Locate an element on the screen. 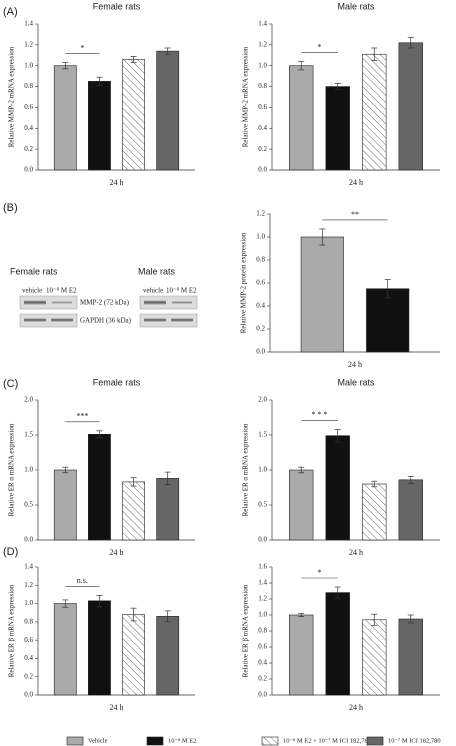 The image size is (456, 746). legend-label: 10⁻⁷ M ICI 182,780 is located at coordinates (414, 740).